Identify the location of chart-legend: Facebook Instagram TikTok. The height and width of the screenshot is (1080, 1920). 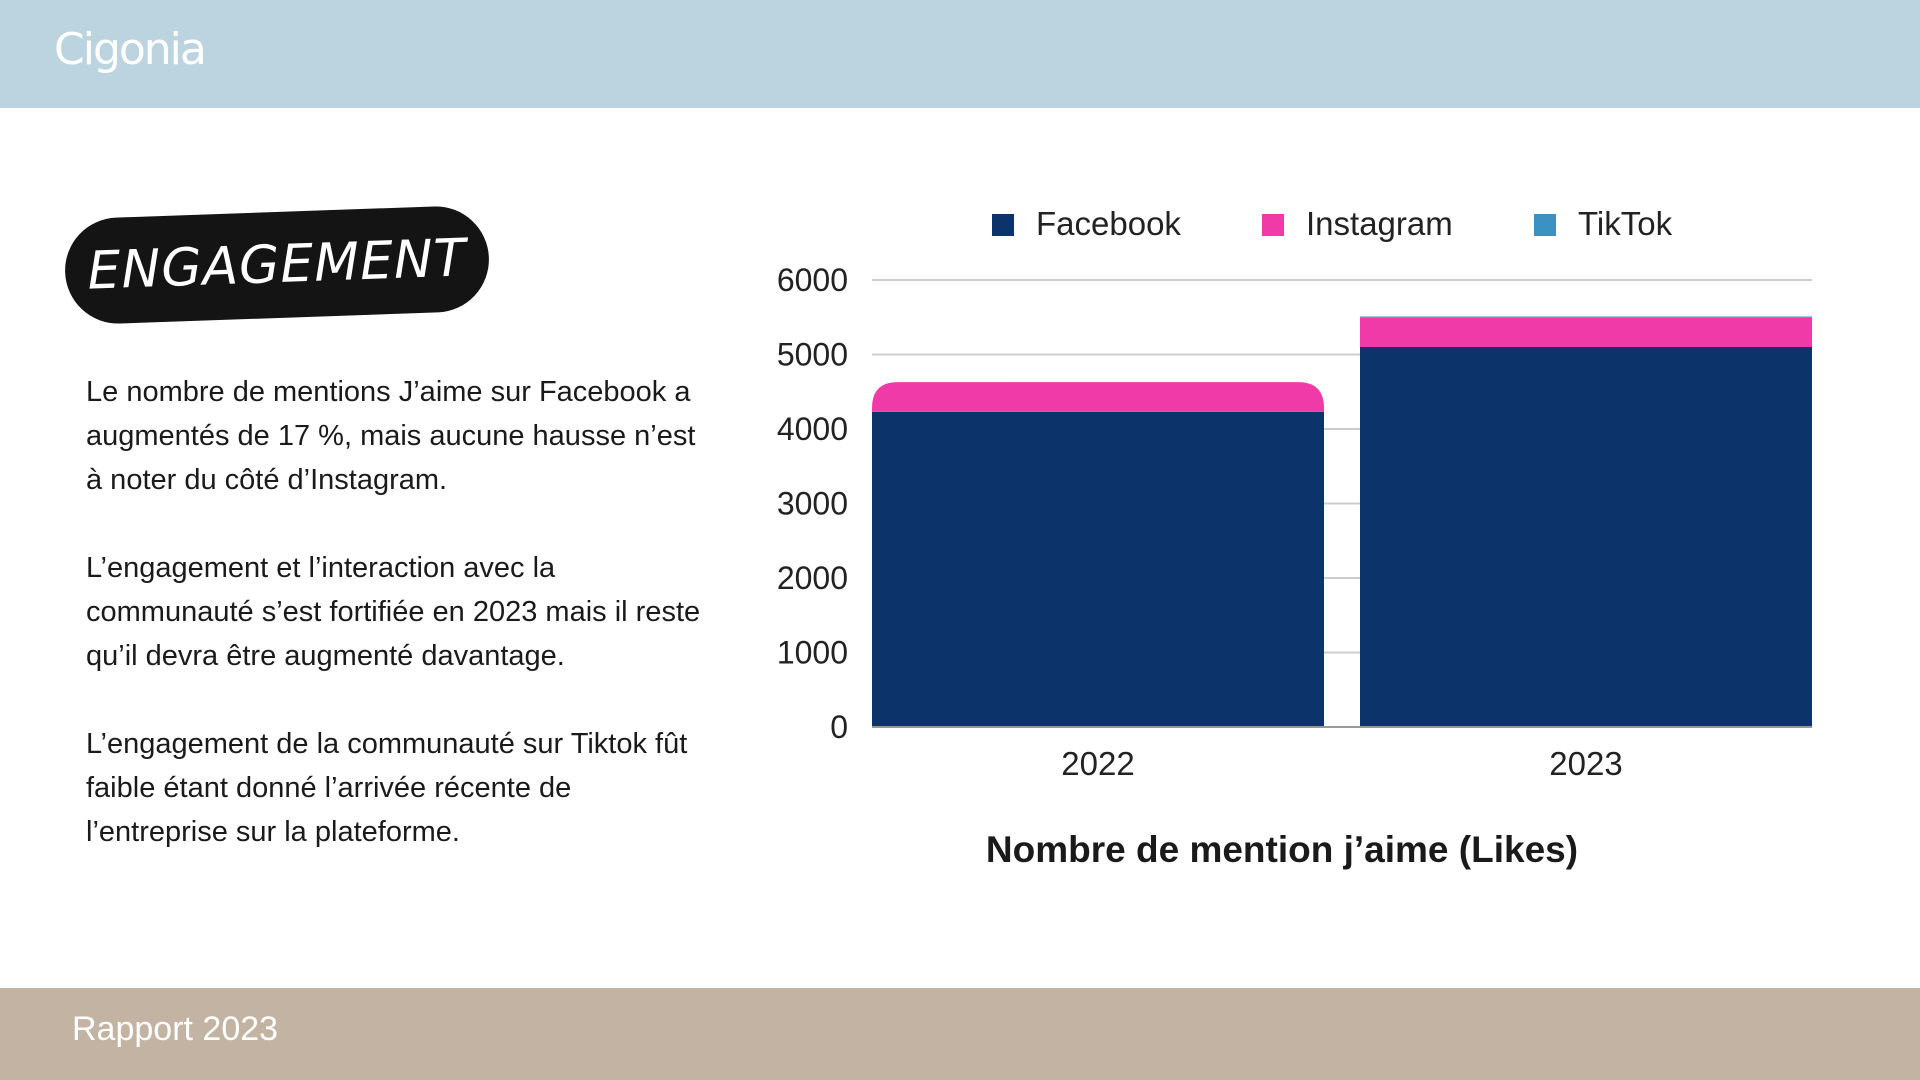
(1332, 223).